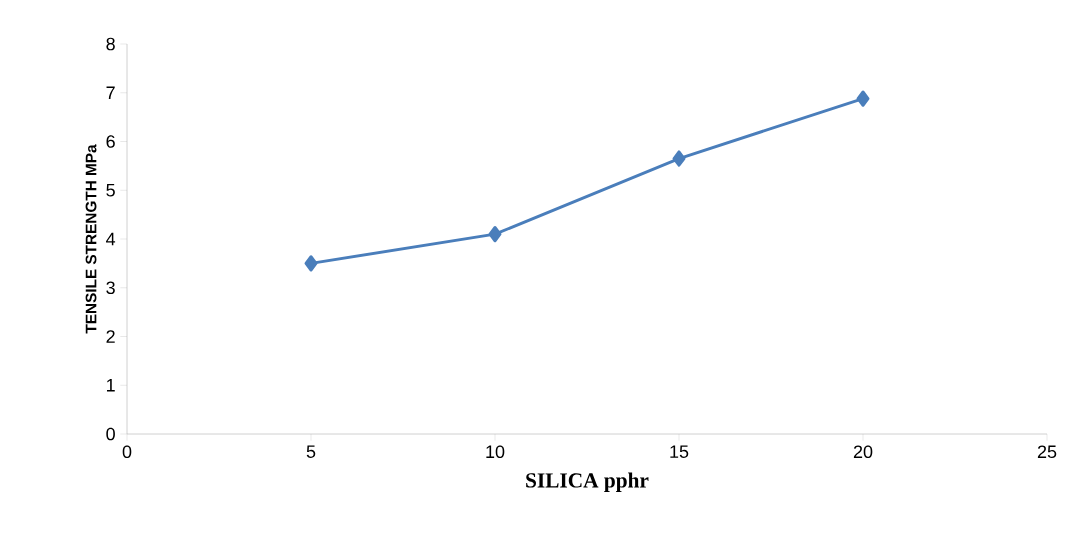  What do you see at coordinates (863, 452) in the screenshot?
I see `x-tick-label: 20` at bounding box center [863, 452].